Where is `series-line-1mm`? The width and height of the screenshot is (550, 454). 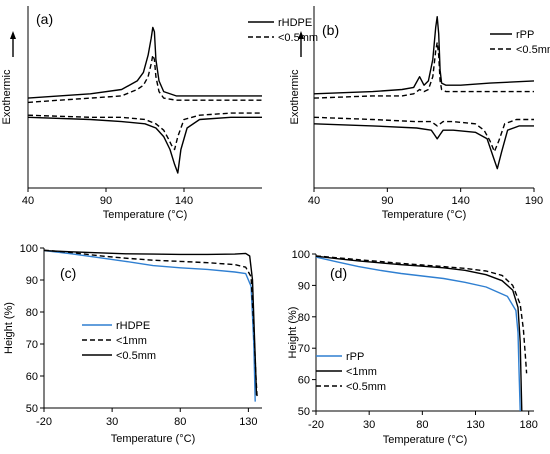
series-line-1mm is located at coordinates (419, 333).